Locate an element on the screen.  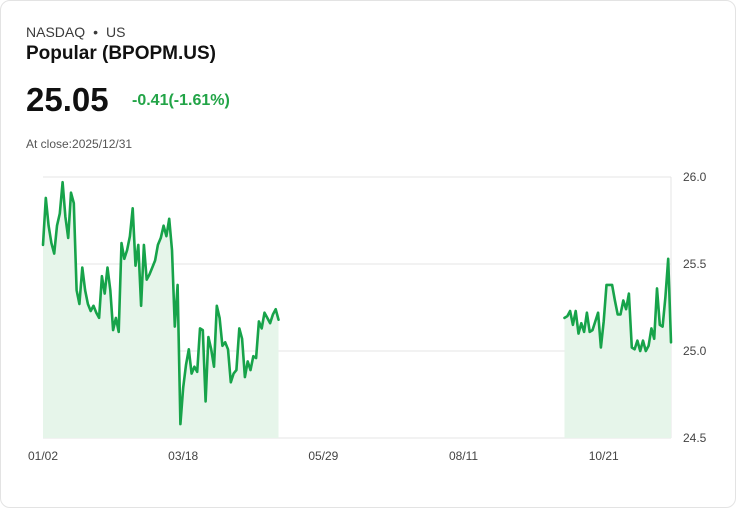
close-info: At close:2025/12/31 is located at coordinates (79, 144).